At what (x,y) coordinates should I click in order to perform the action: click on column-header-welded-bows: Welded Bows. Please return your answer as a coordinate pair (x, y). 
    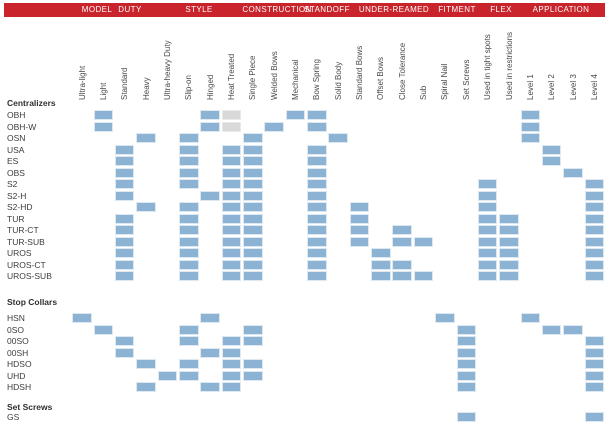
    Looking at the image, I should click on (274, 75).